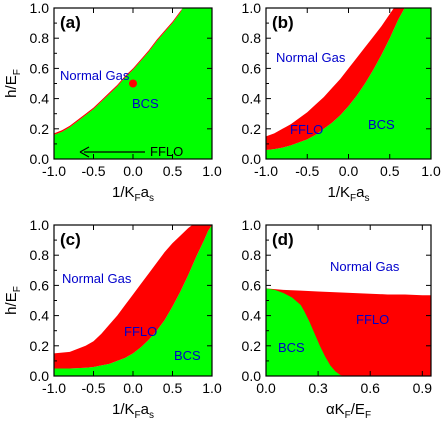  What do you see at coordinates (283, 239) in the screenshot?
I see `panel-label: (d)` at bounding box center [283, 239].